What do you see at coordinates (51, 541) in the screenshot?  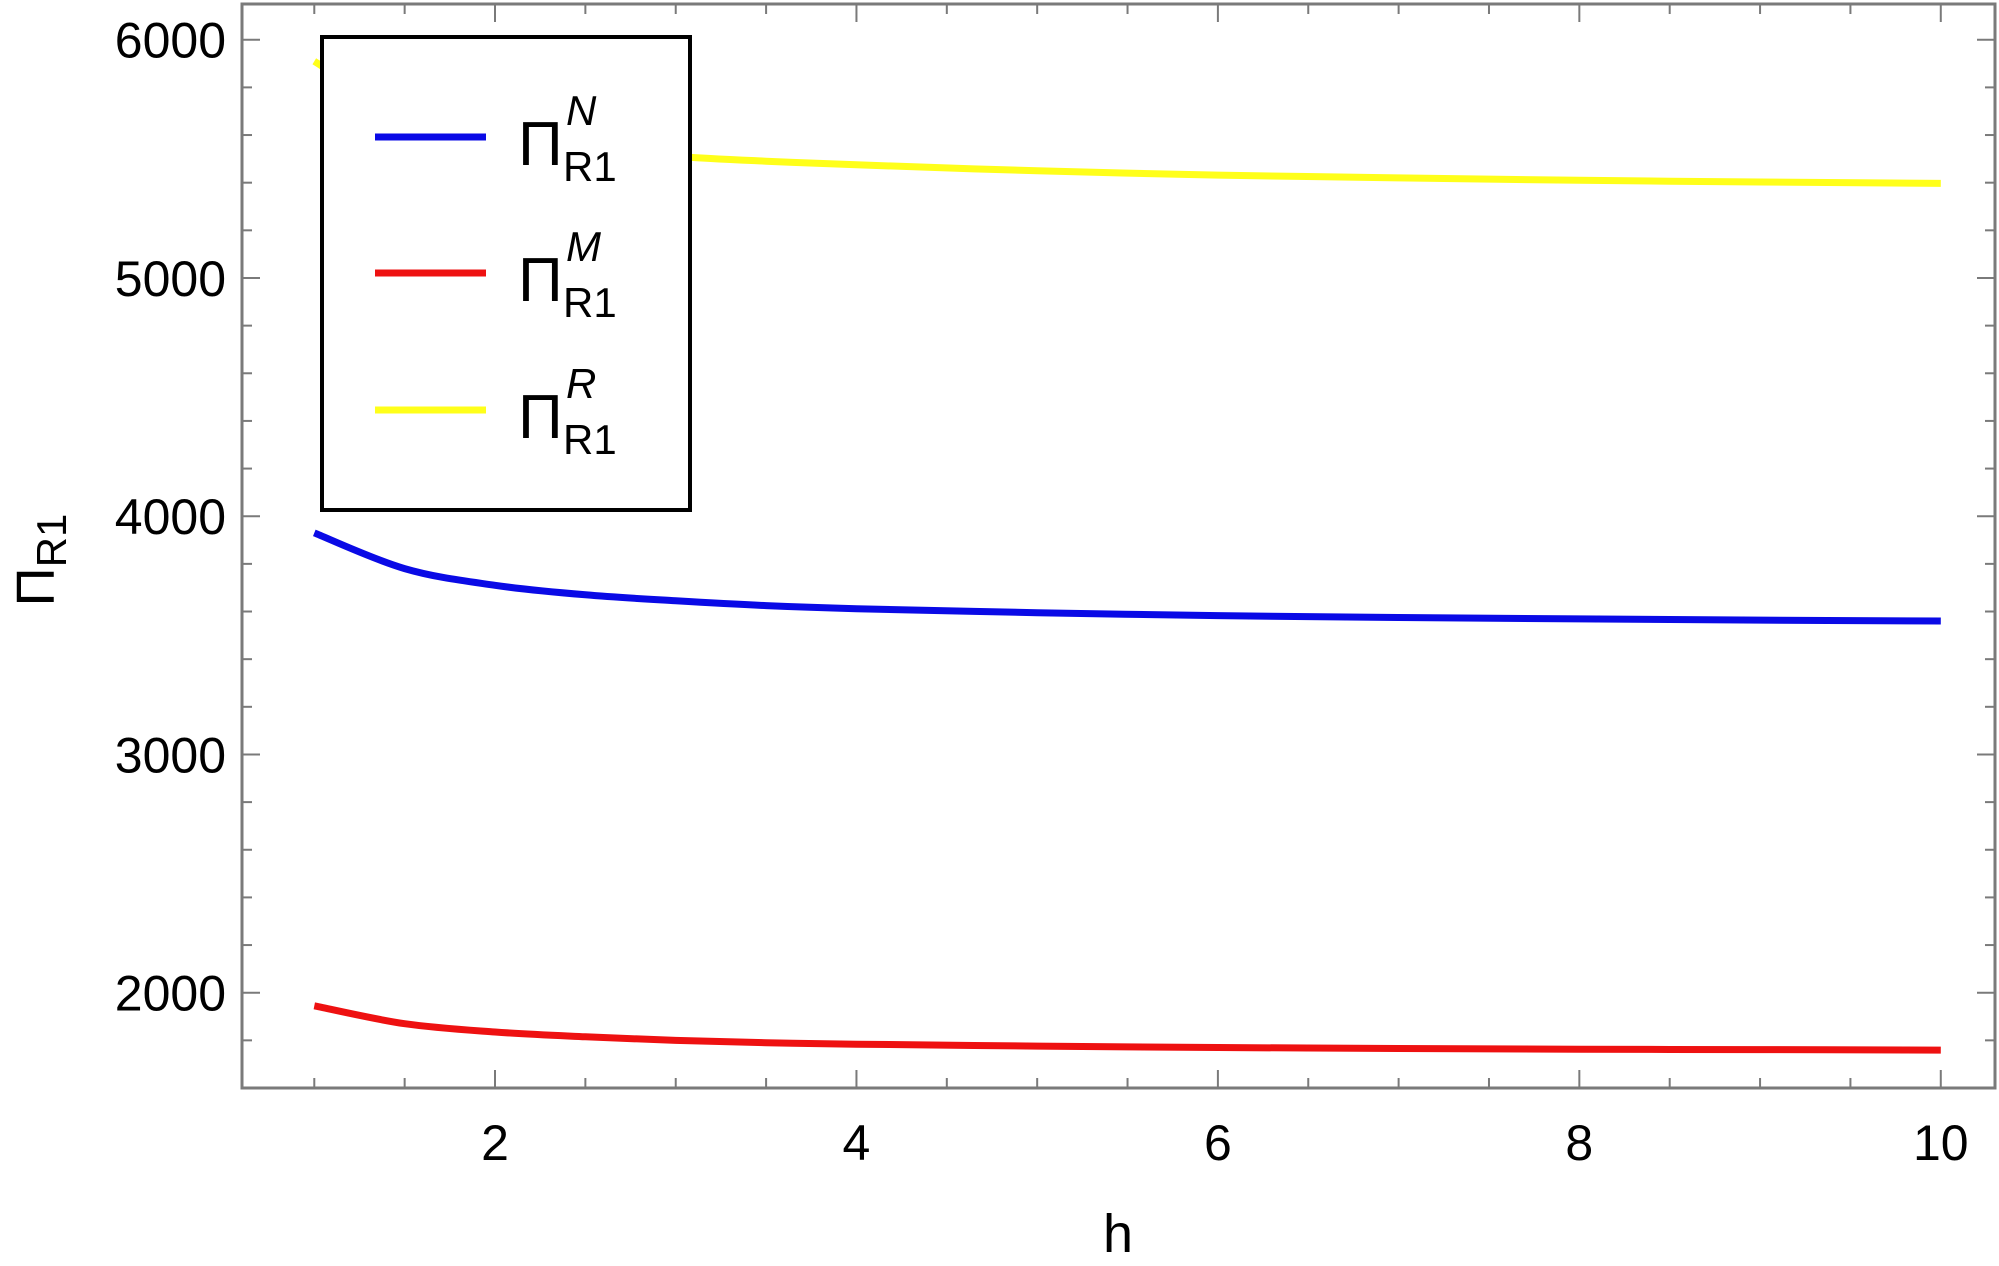 I see `y-axis-title-sub: R1` at bounding box center [51, 541].